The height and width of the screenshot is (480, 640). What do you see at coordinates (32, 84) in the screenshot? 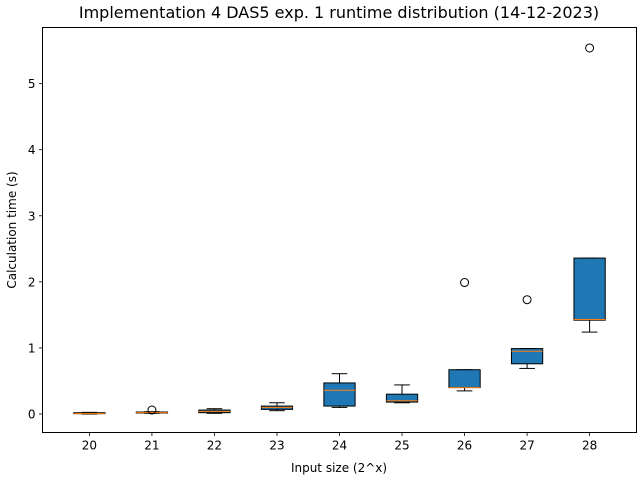
I see `y-tick-label: 5` at bounding box center [32, 84].